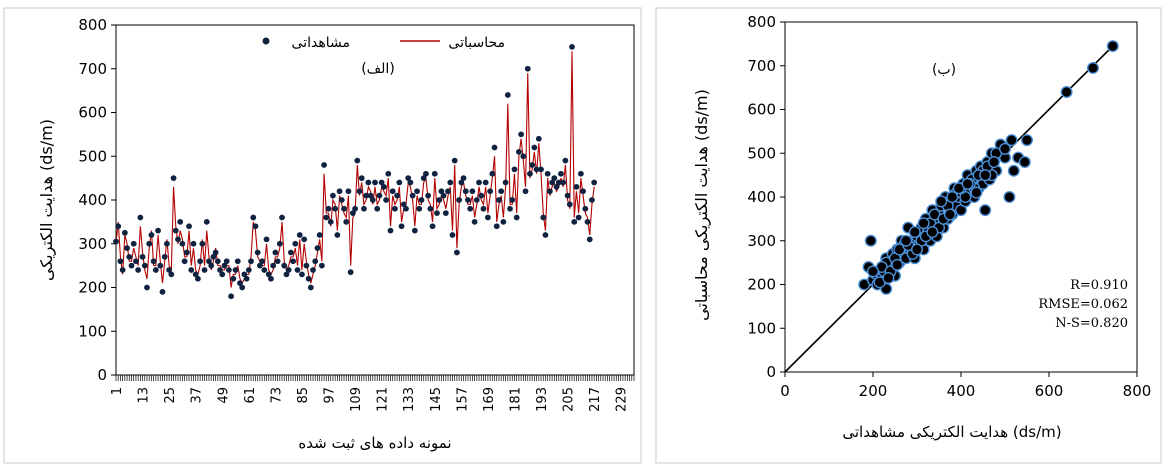 The height and width of the screenshot is (469, 1166). I want to click on stats-line: N-S=0.820, so click(1091, 323).